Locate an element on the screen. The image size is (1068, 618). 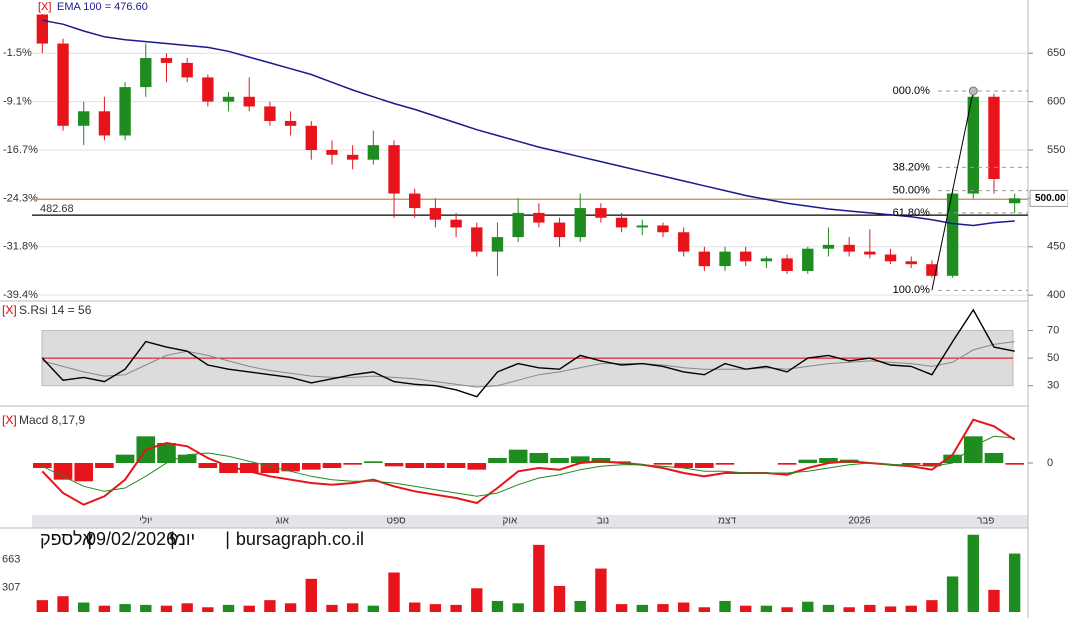
fib-trend-line is located at coordinates (952, 190).